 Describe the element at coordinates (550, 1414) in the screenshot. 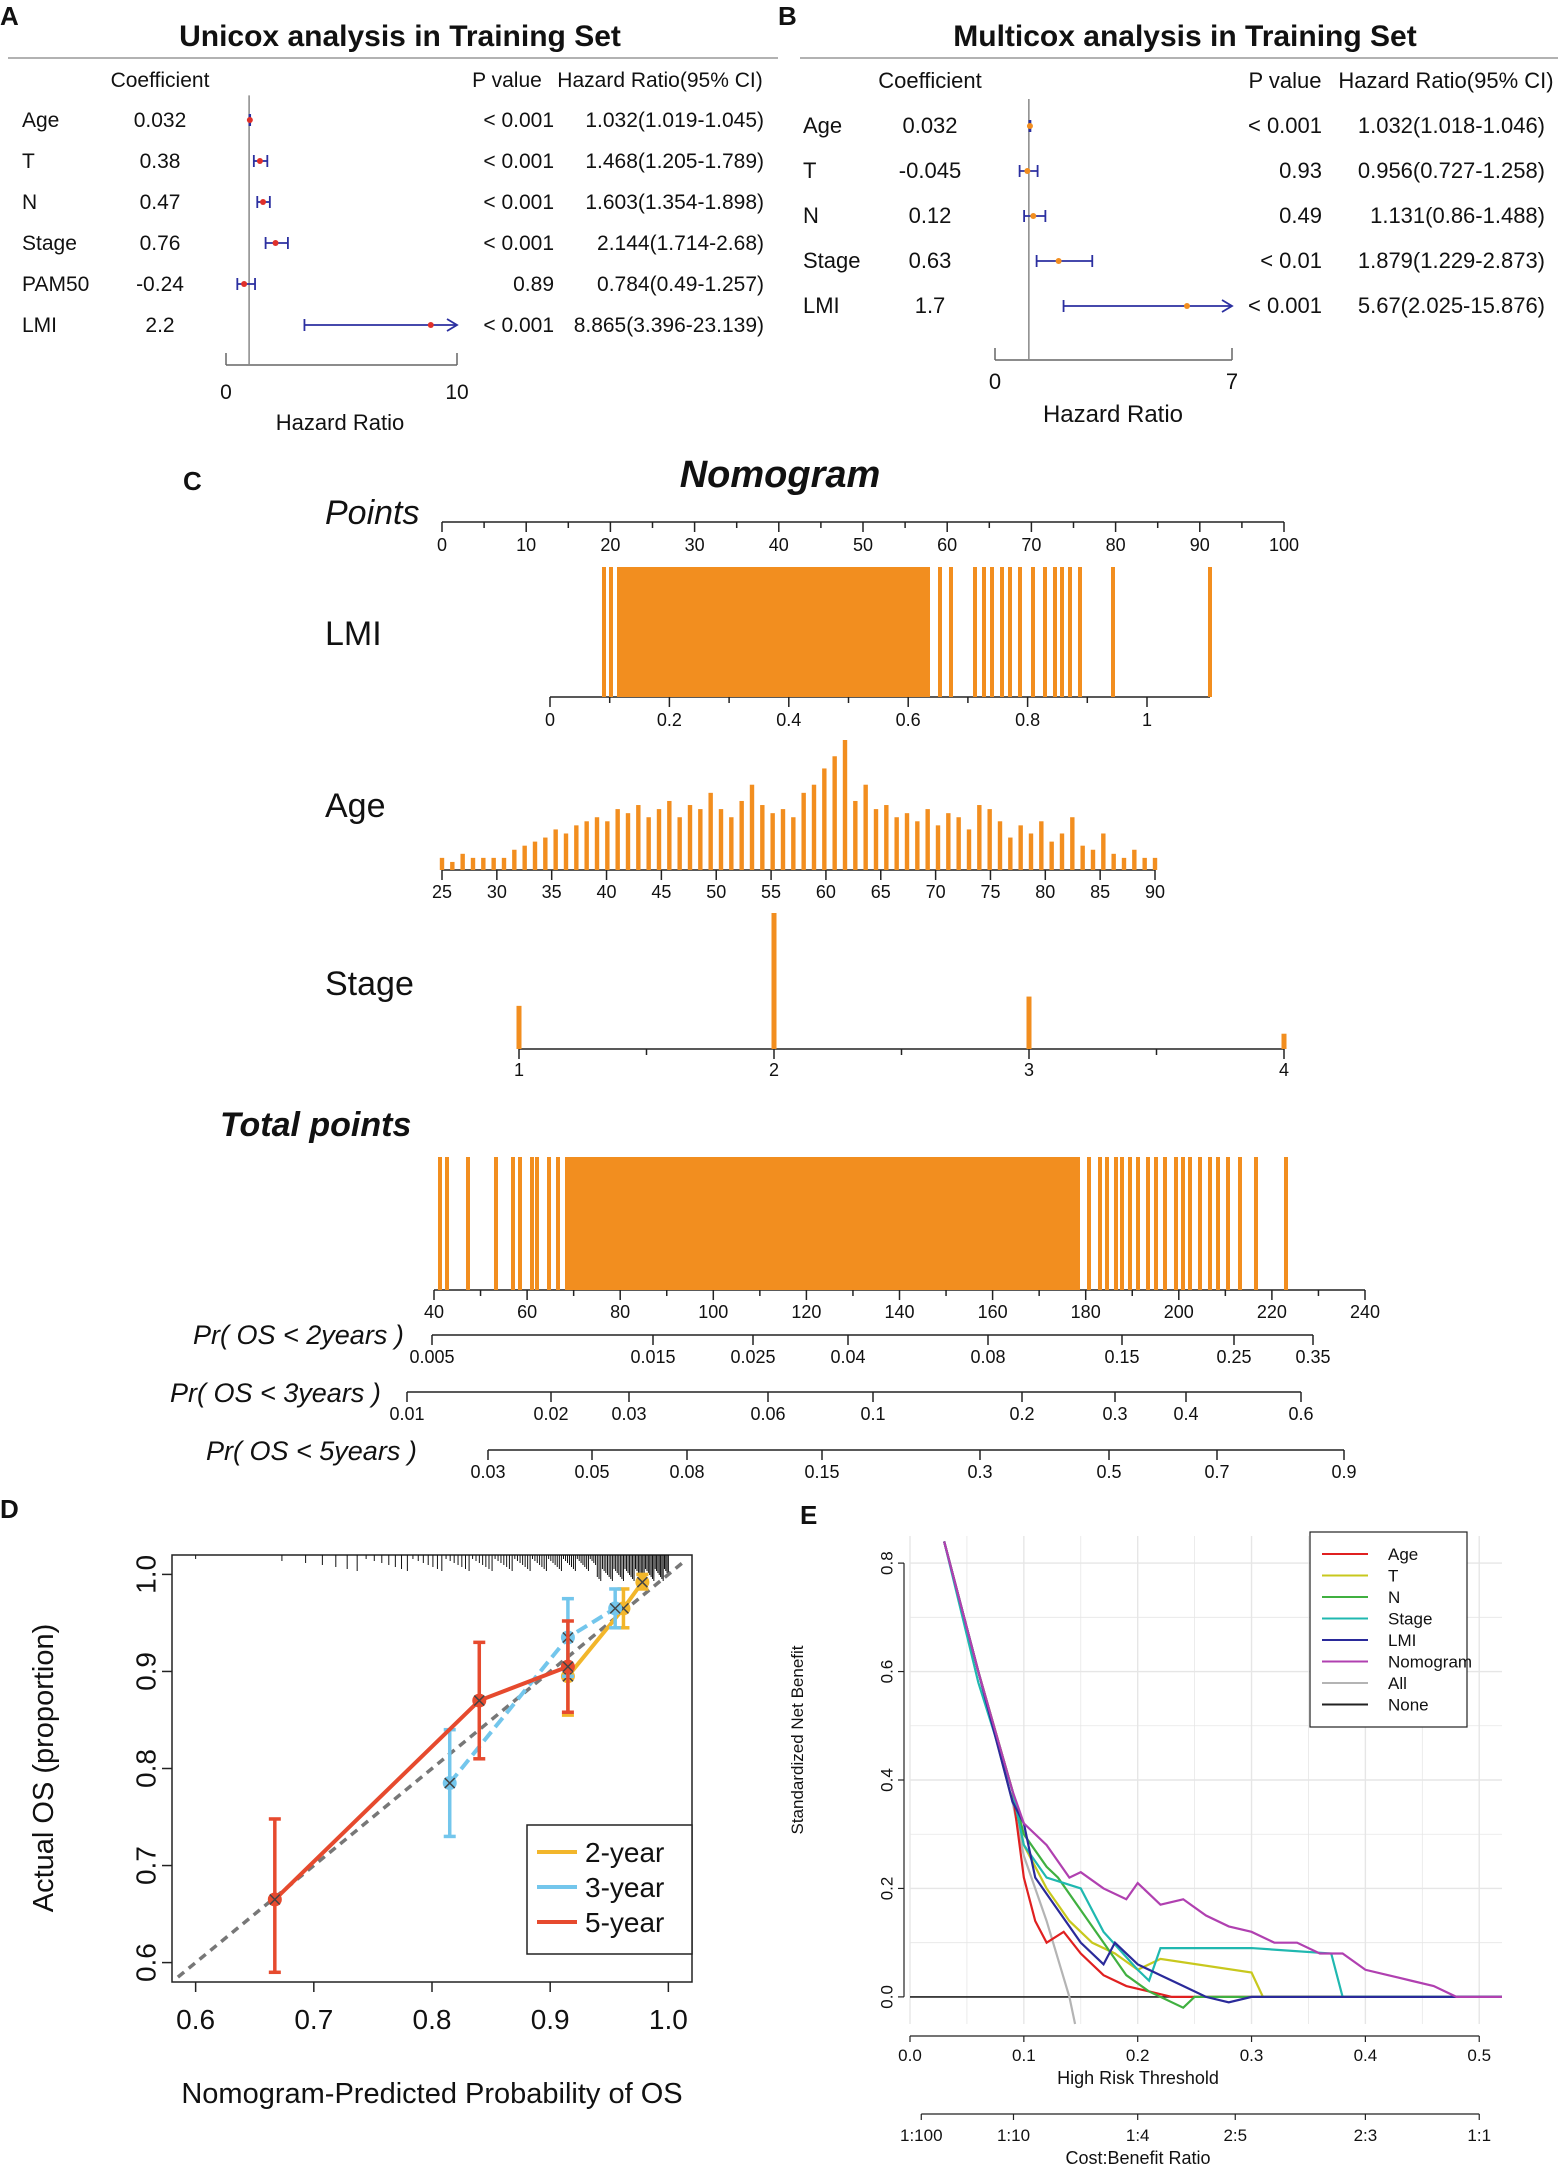

I see `os3-axis-tick-label: 0.02` at that location.